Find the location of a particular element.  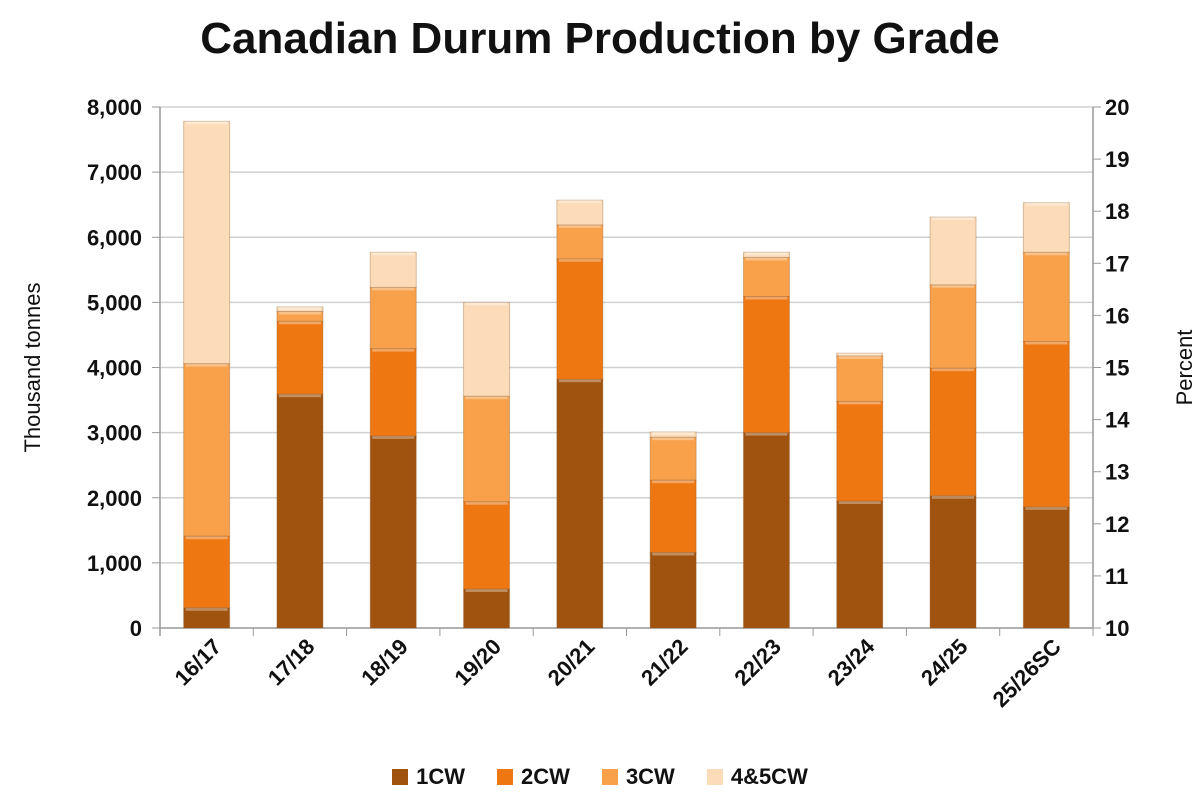

legend-item: 1CW is located at coordinates (428, 777).